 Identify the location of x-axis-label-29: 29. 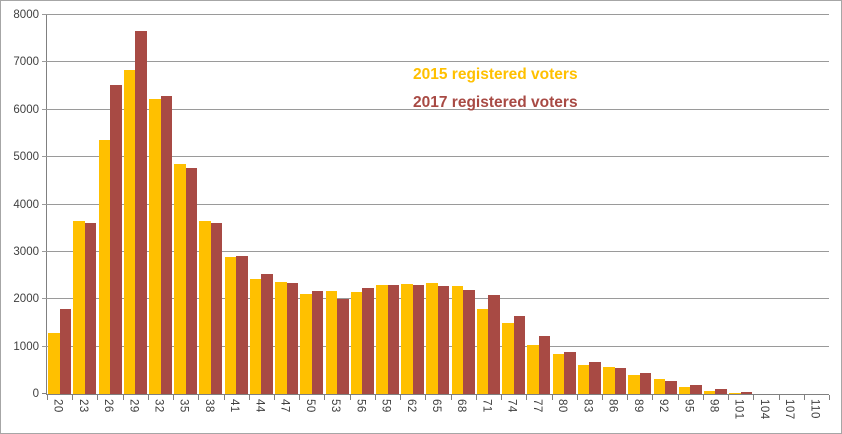
(133, 406).